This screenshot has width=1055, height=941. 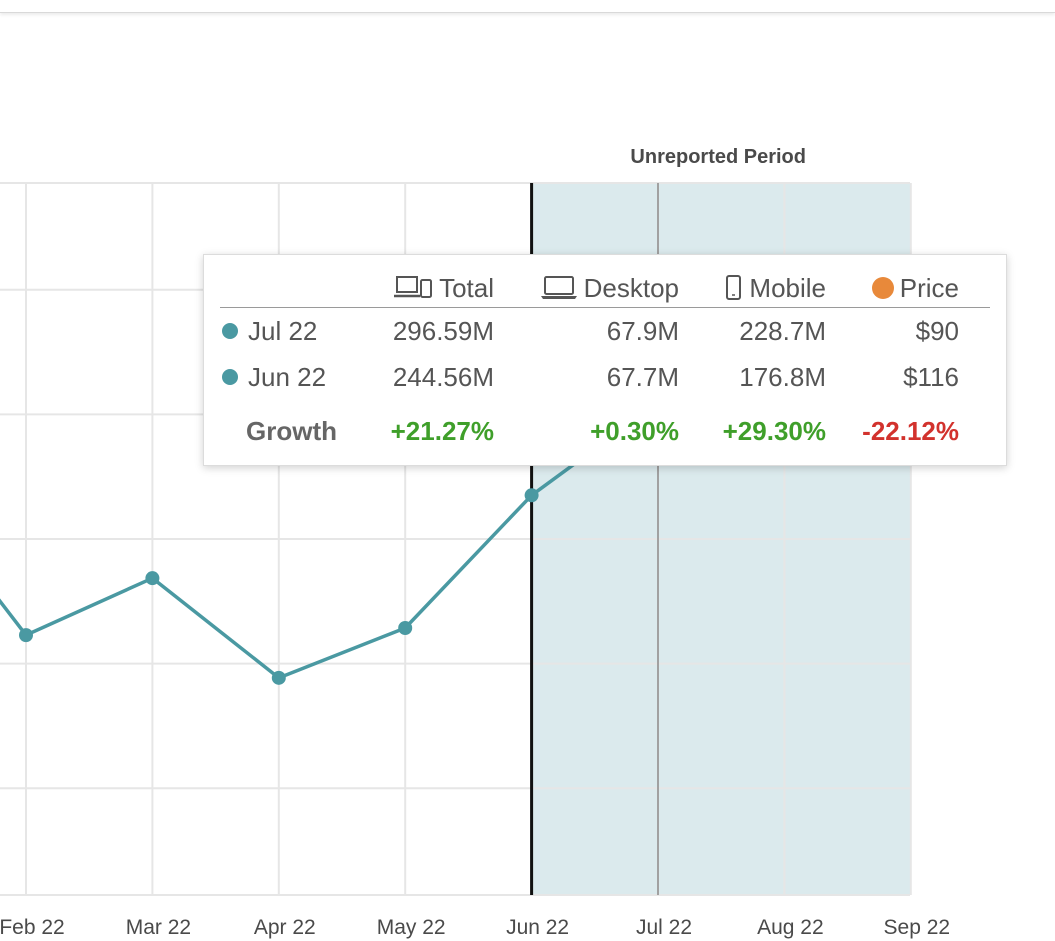 I want to click on x-tick-label: May 22, so click(x=411, y=927).